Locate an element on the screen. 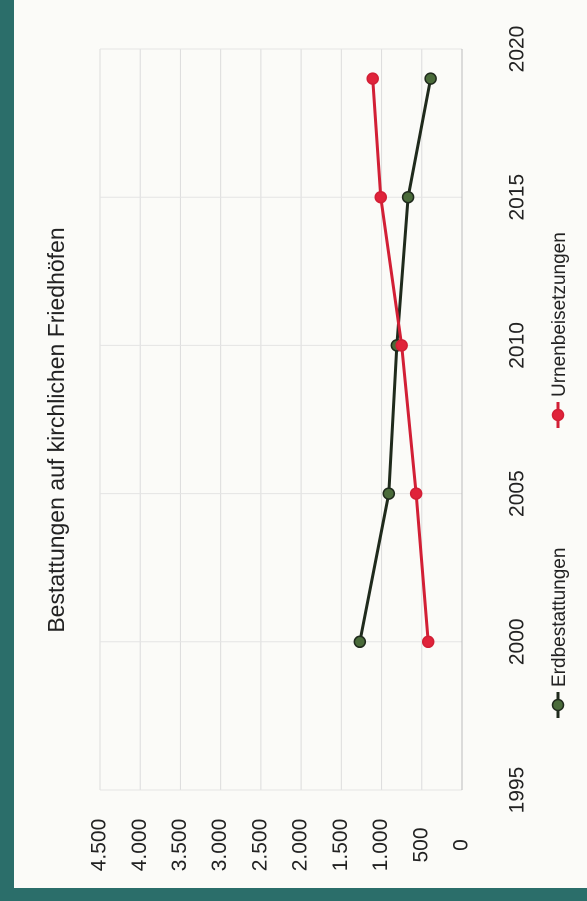 This screenshot has height=901, width=587. x-tick-label: 2000 is located at coordinates (517, 641).